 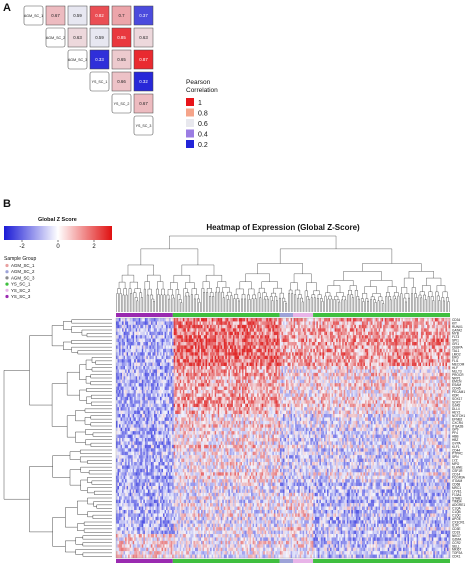 What do you see at coordinates (286, 561) in the screenshot?
I see `sample-annotation-segment` at bounding box center [286, 561].